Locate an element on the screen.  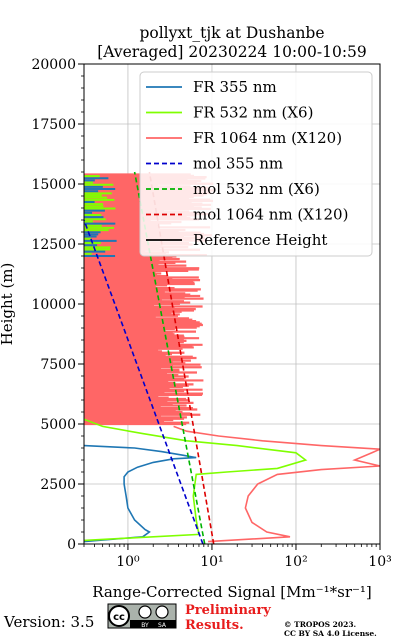
y-tick-label: 20000 is located at coordinates (53, 65).